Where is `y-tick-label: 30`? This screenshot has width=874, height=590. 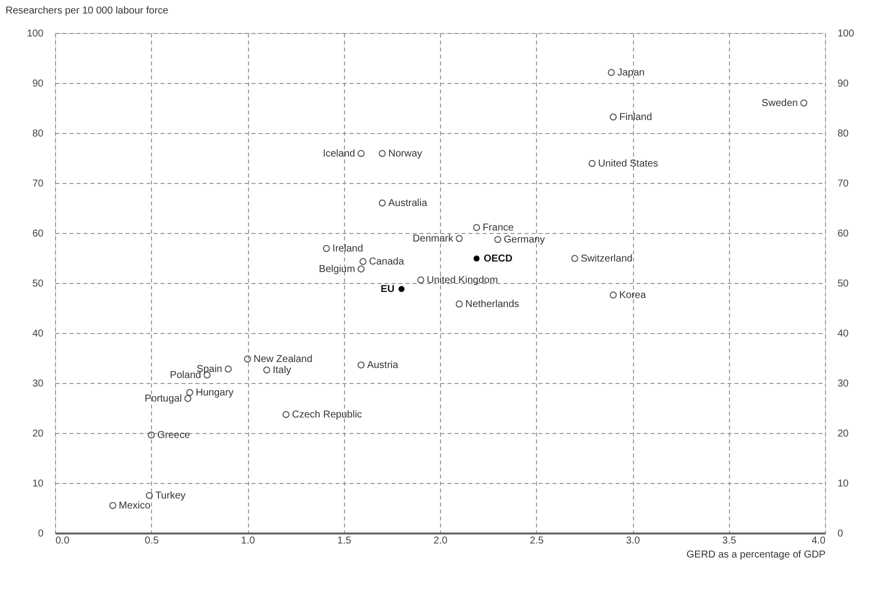 y-tick-label: 30 is located at coordinates (38, 384).